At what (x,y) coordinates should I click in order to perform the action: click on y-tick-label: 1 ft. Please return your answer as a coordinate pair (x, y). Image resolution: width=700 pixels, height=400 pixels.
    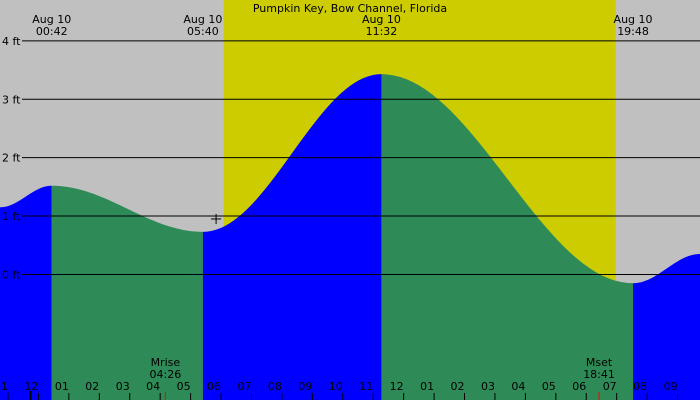
    Looking at the image, I should click on (11, 216).